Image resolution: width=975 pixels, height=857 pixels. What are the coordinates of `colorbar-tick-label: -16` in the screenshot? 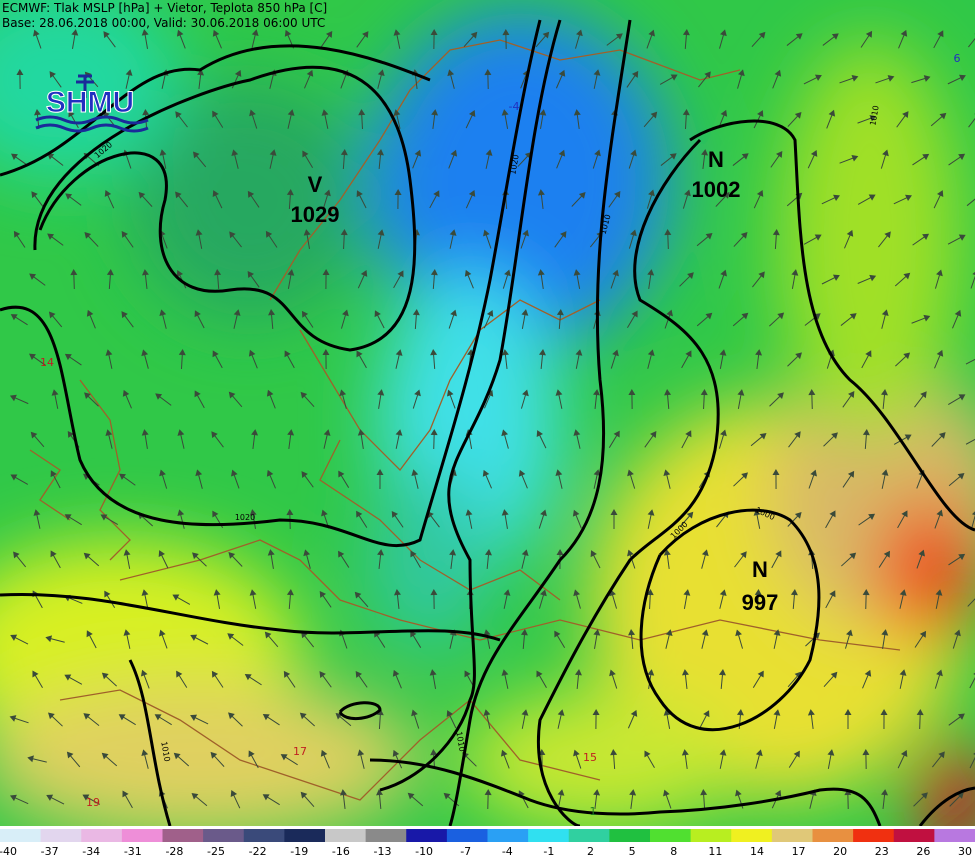 It's located at (341, 851).